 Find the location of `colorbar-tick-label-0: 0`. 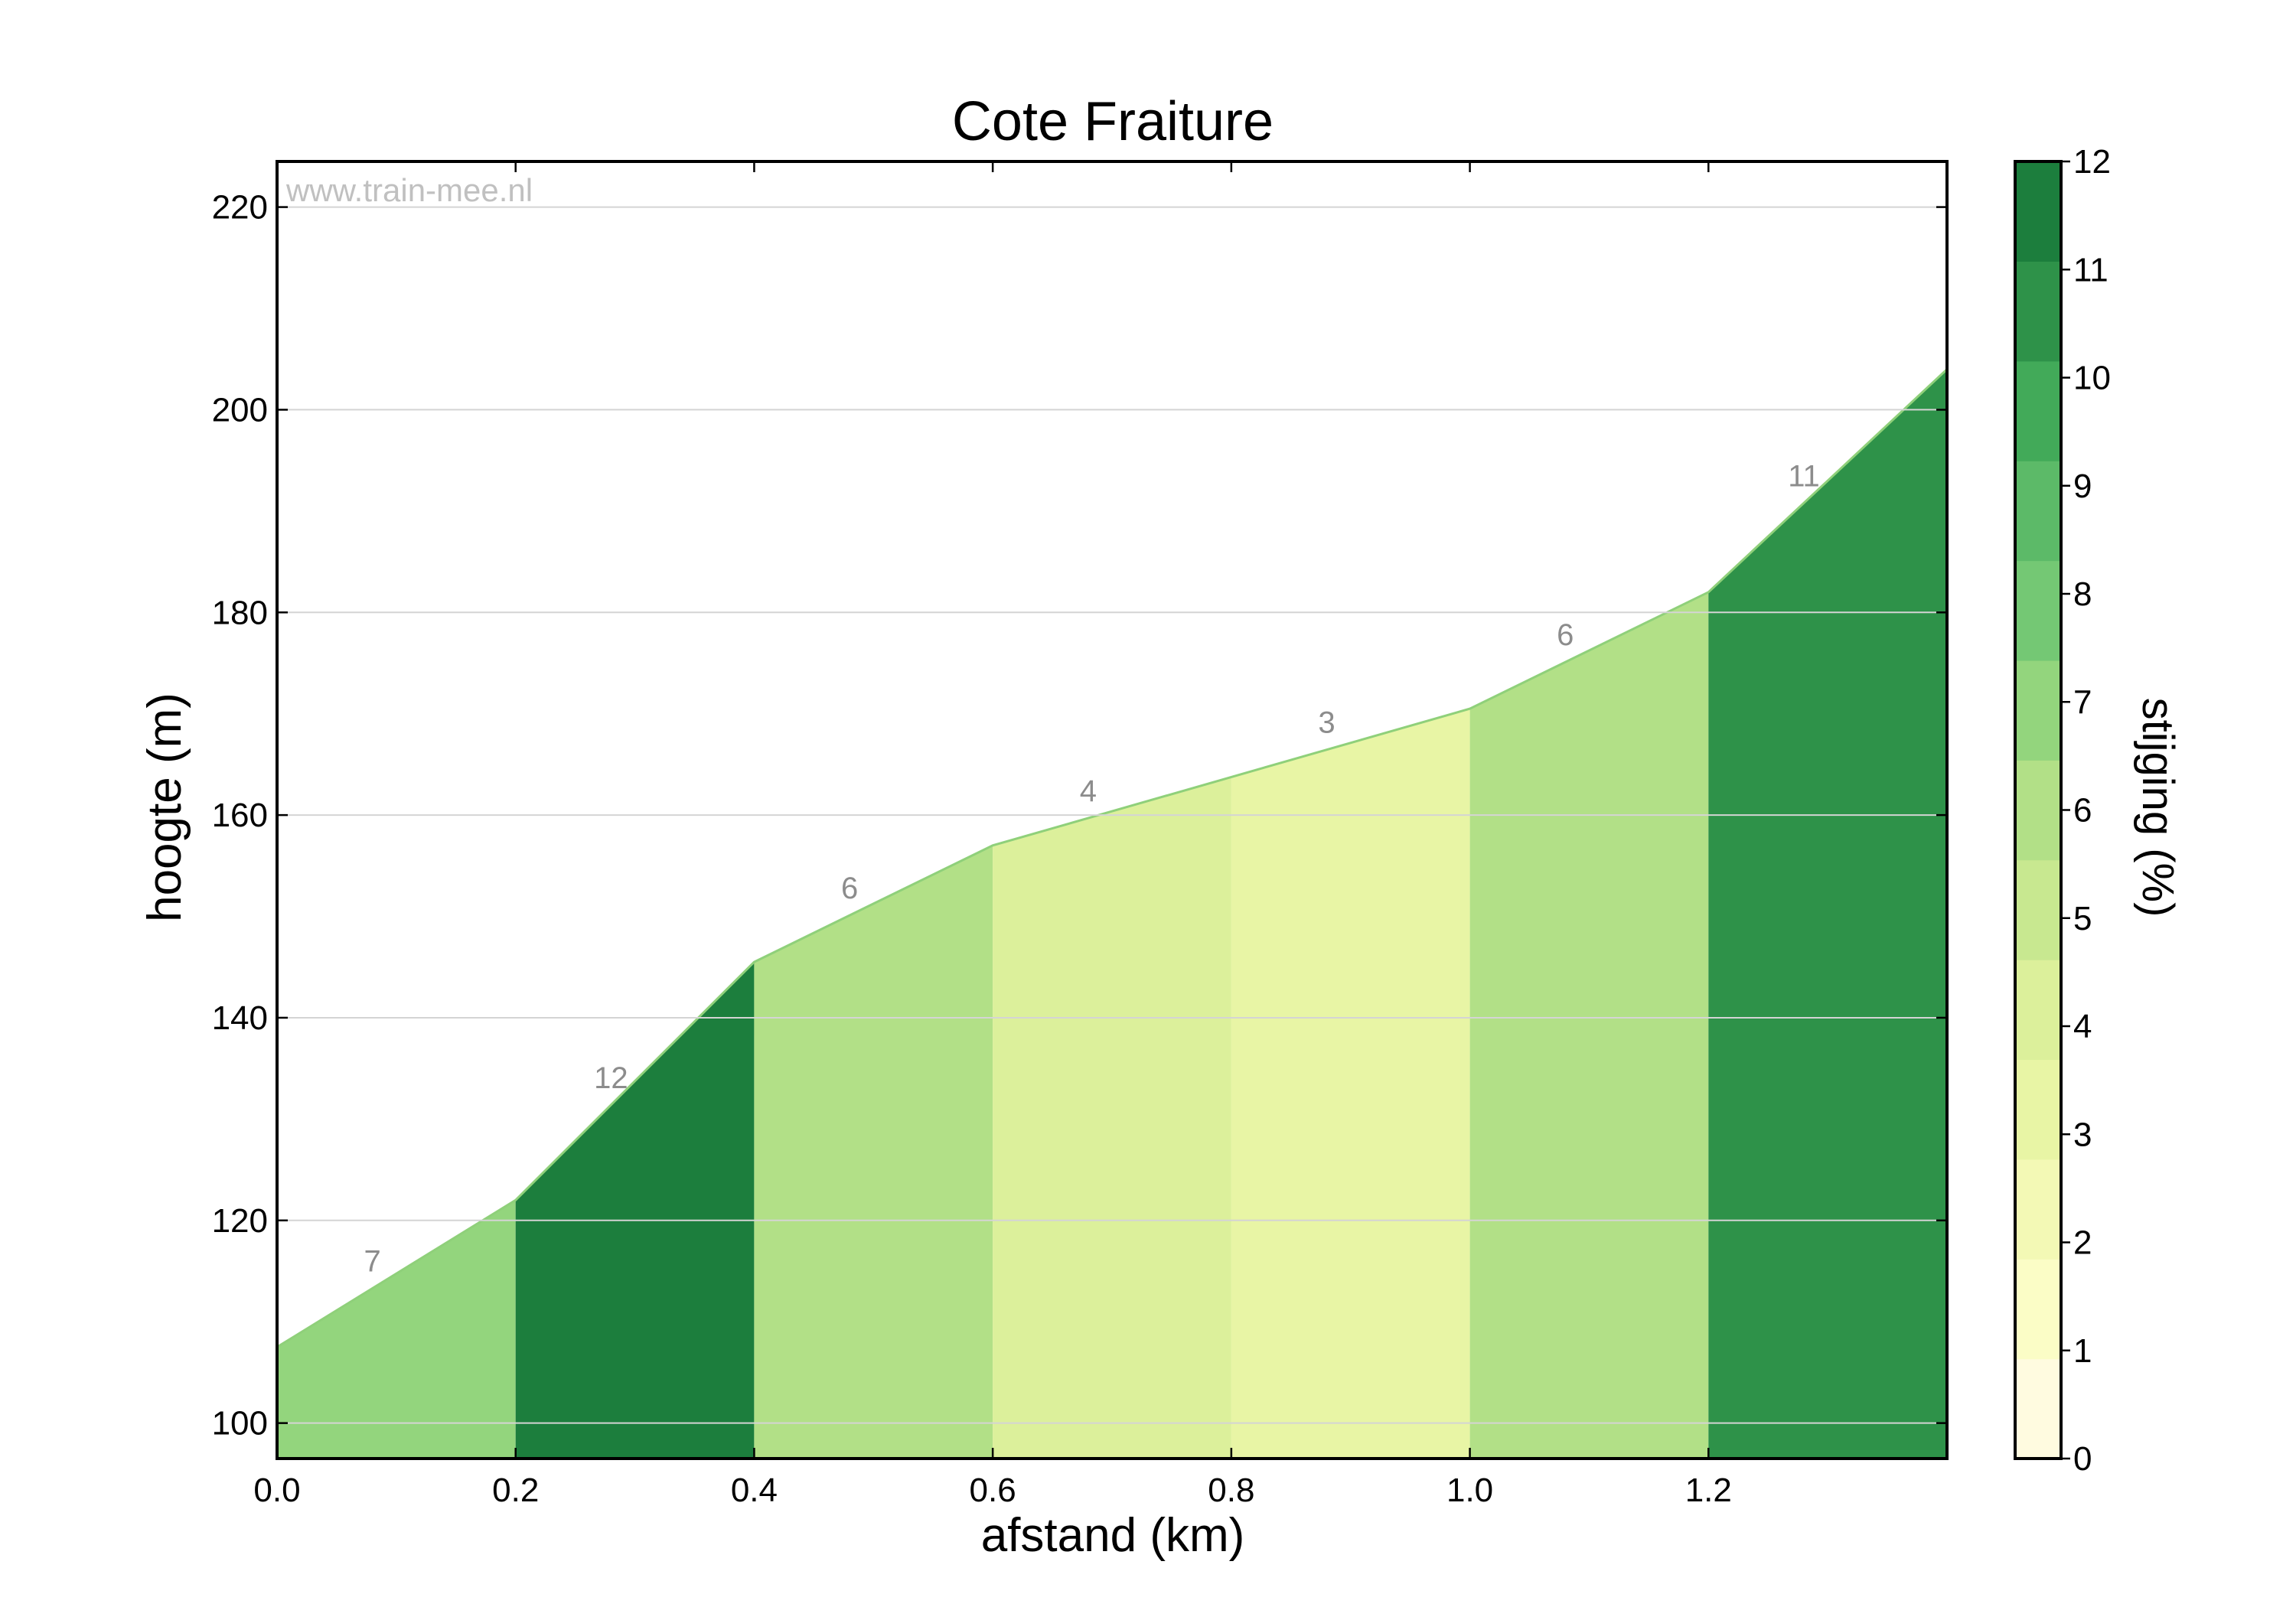

colorbar-tick-label-0: 0 is located at coordinates (2082, 1459).